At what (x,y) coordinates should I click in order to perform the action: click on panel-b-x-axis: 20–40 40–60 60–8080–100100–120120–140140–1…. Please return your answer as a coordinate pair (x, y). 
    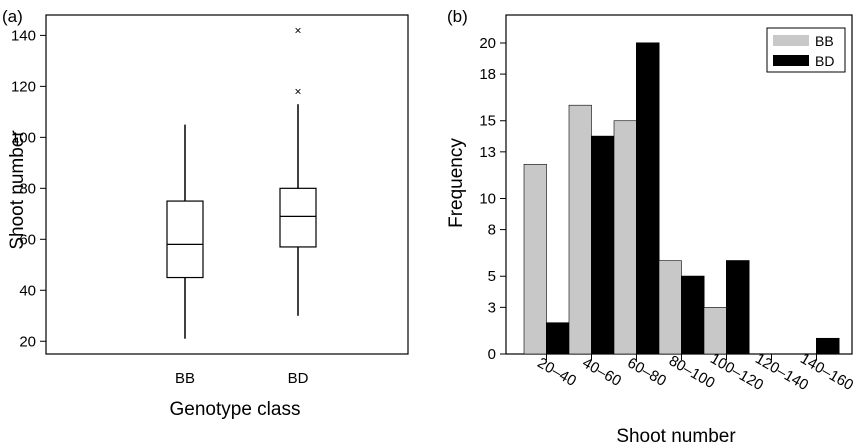
    Looking at the image, I should click on (695, 372).